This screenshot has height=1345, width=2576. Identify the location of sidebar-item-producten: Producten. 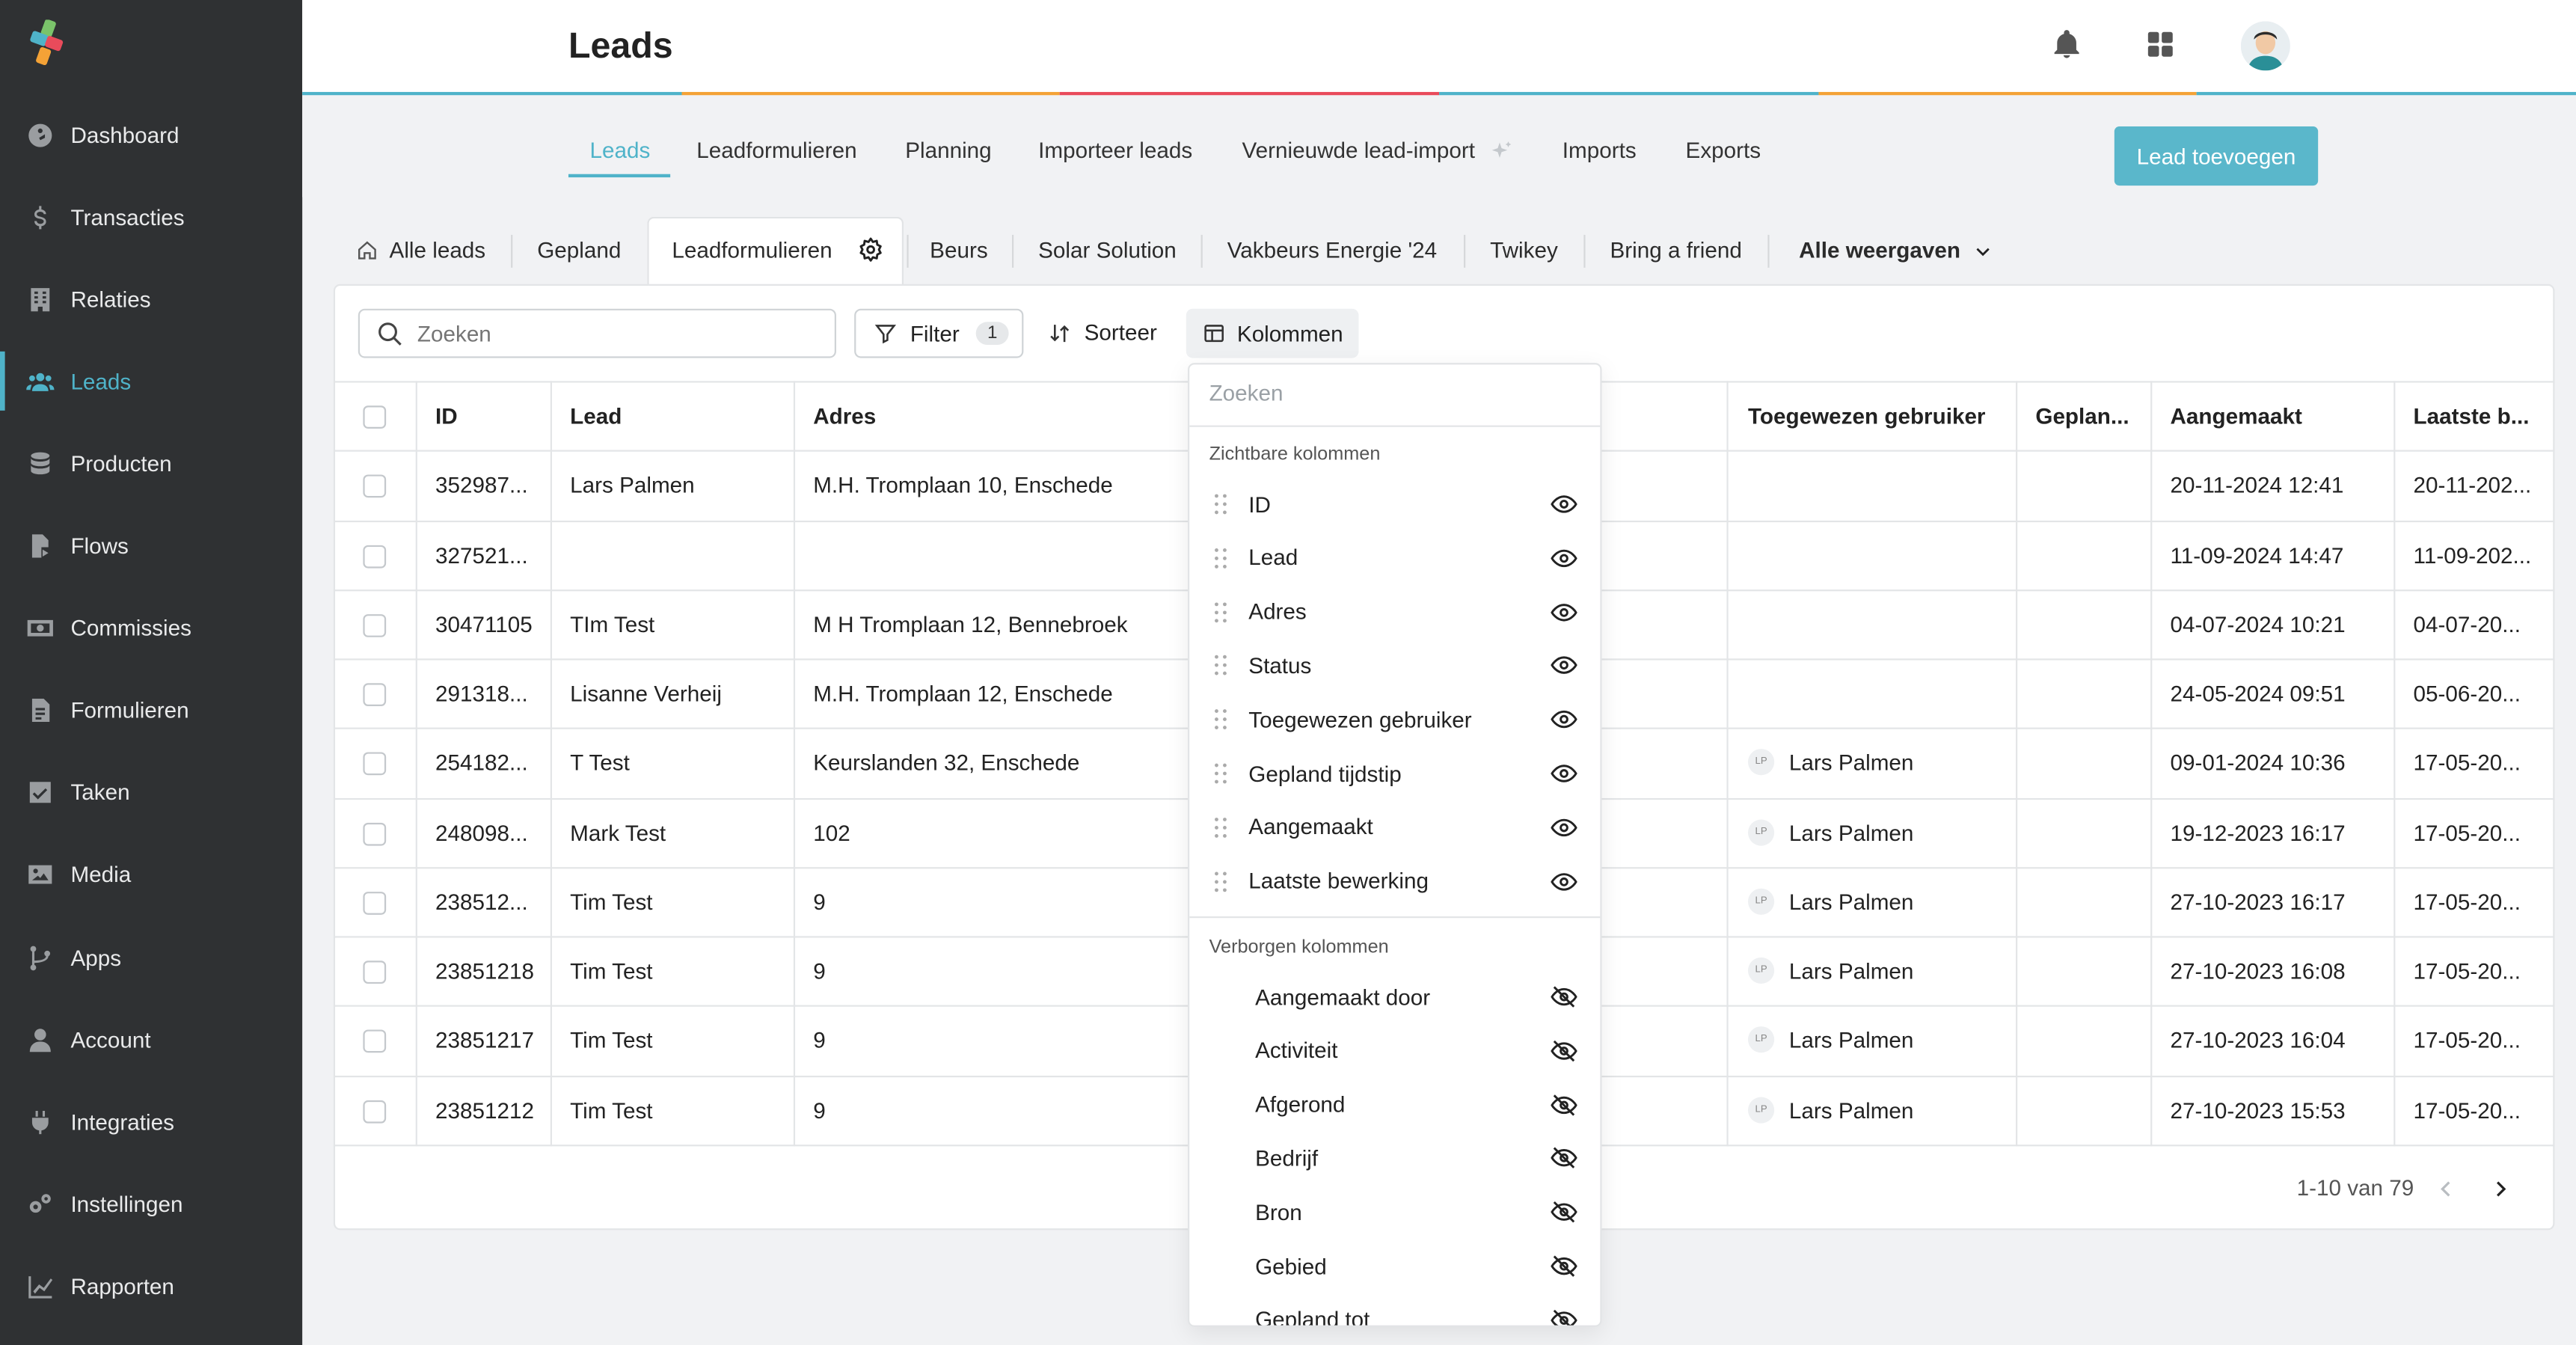
(151, 464).